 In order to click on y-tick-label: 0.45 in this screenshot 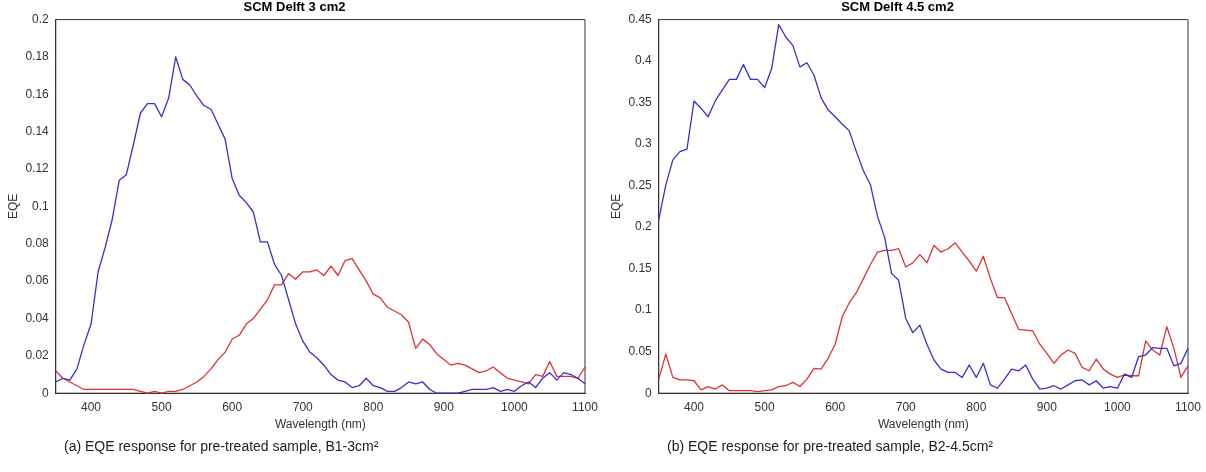, I will do `click(640, 18)`.